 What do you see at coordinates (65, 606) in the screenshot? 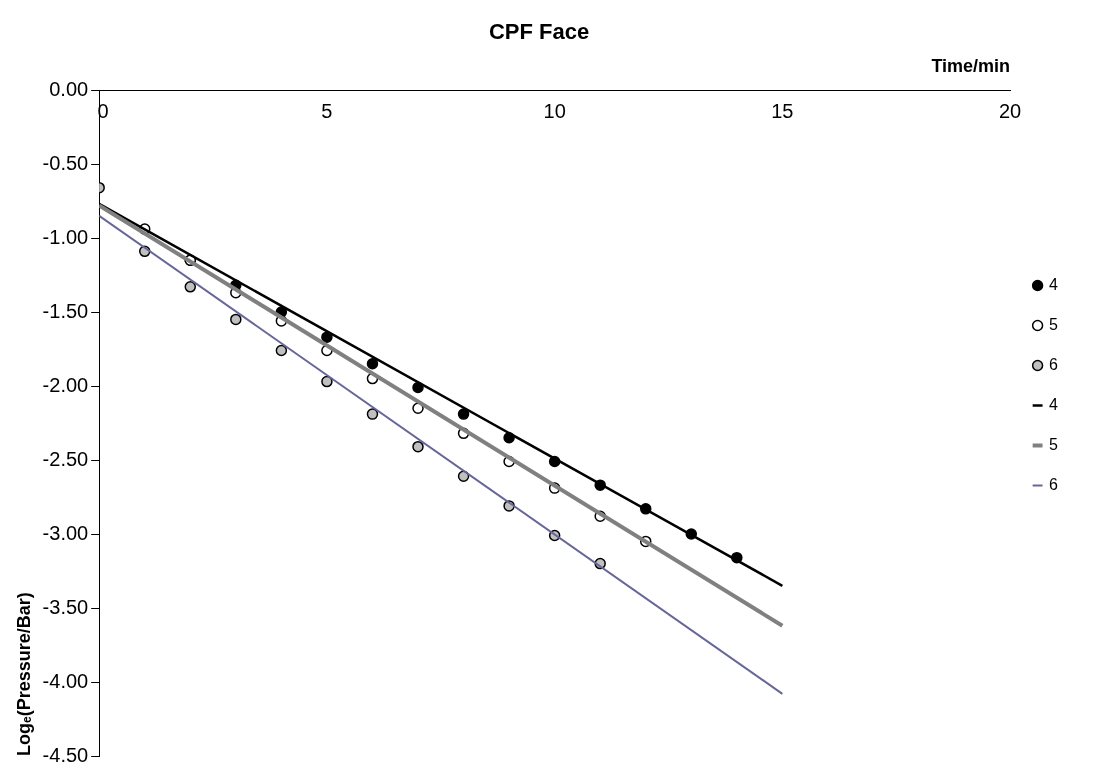
I see `y-tick-label: -3.50` at bounding box center [65, 606].